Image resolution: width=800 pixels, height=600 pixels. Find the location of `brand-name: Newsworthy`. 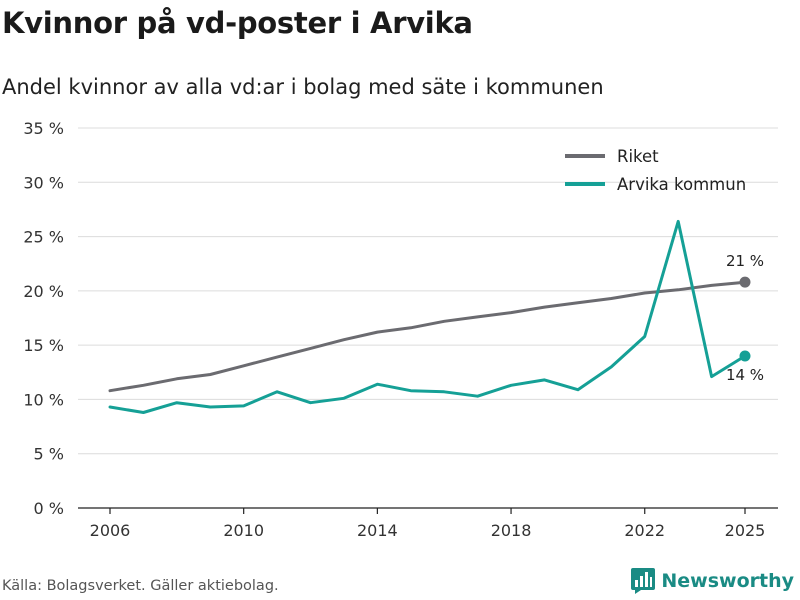

brand-name: Newsworthy is located at coordinates (727, 581).